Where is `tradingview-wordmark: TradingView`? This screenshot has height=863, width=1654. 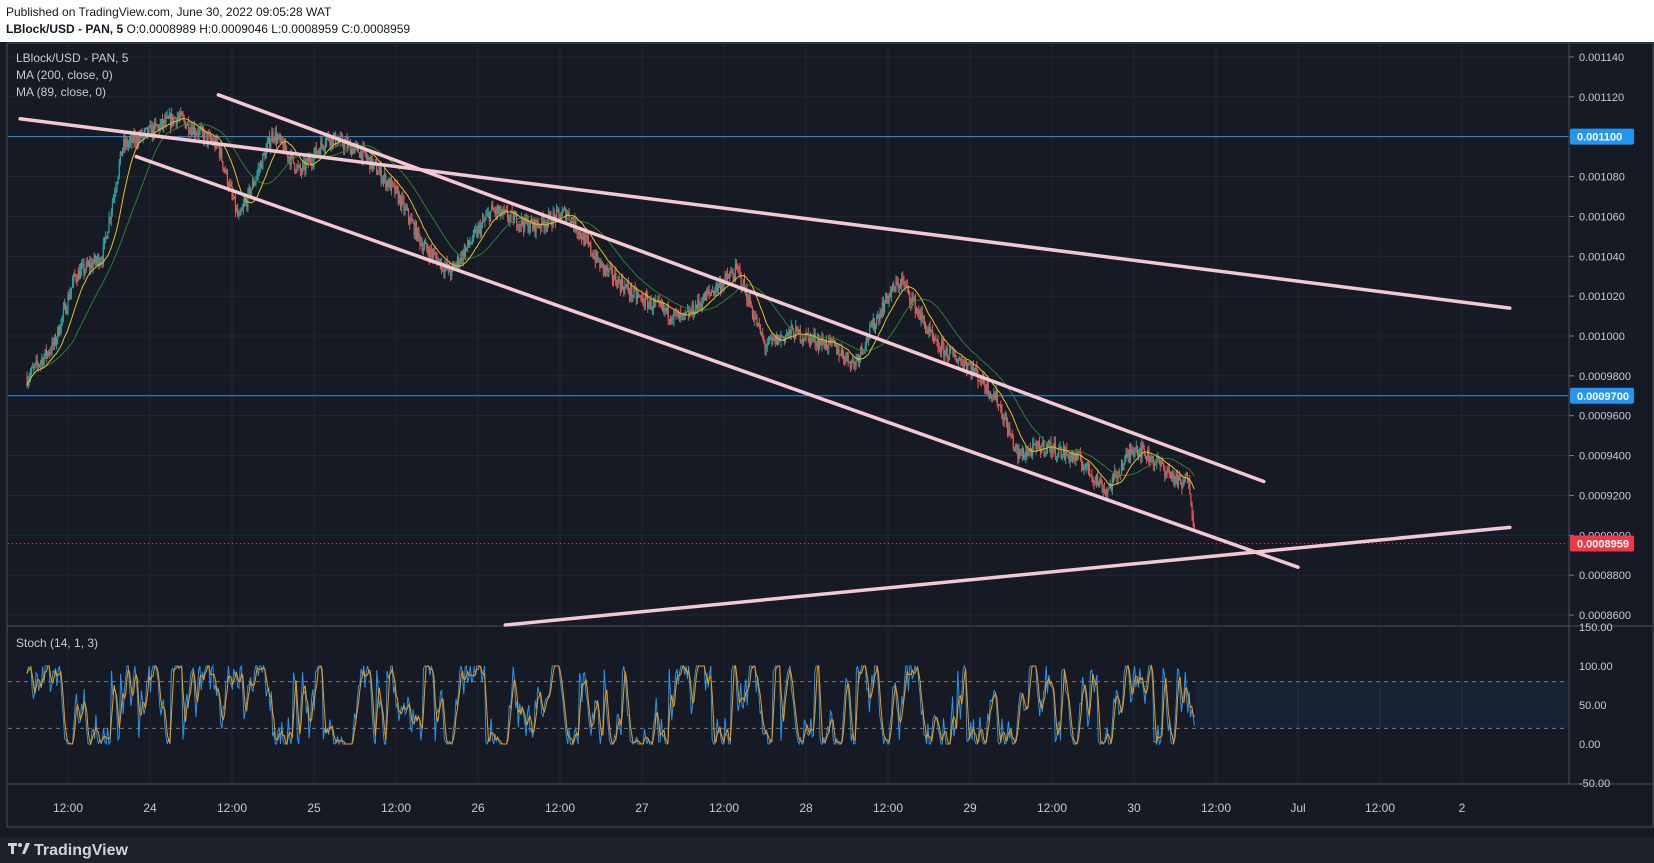 tradingview-wordmark: TradingView is located at coordinates (81, 850).